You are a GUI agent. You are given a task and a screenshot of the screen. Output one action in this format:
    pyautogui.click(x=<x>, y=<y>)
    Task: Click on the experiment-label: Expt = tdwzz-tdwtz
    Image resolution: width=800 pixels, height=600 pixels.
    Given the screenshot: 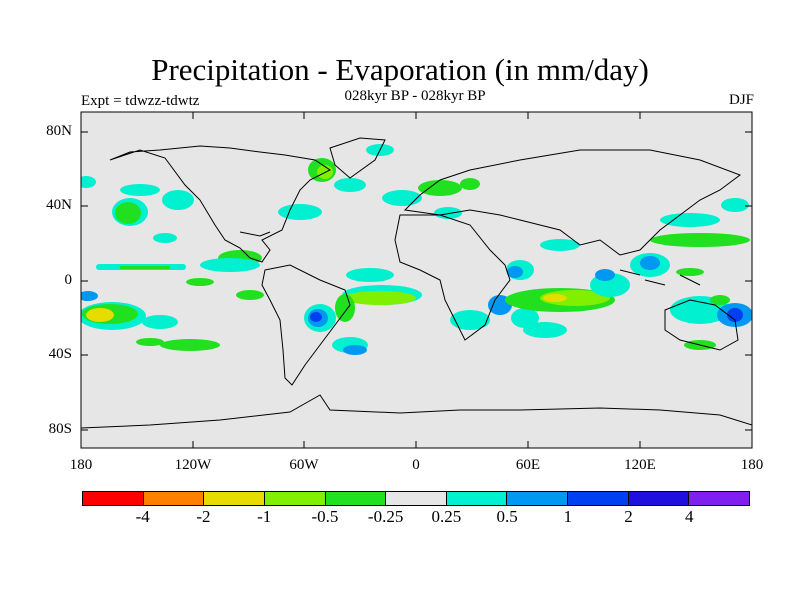 What is the action you would take?
    pyautogui.click(x=140, y=101)
    